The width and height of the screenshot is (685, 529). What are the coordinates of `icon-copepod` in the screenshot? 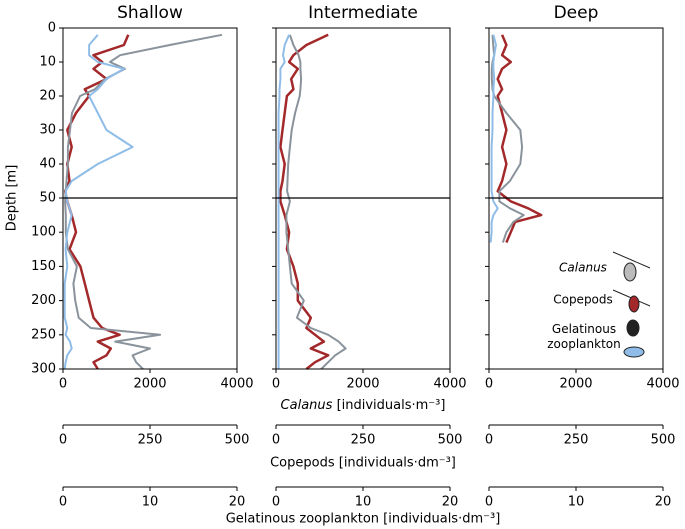 It's located at (630, 272).